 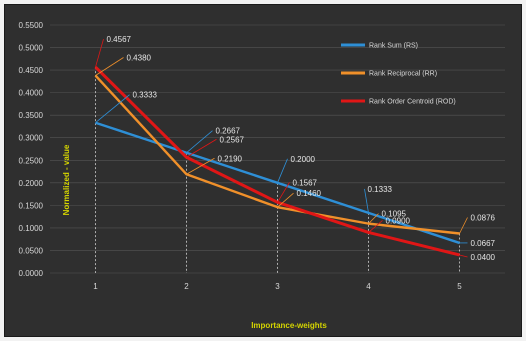 What do you see at coordinates (393, 46) in the screenshot?
I see `legend-label: Rank Sum (RS)` at bounding box center [393, 46].